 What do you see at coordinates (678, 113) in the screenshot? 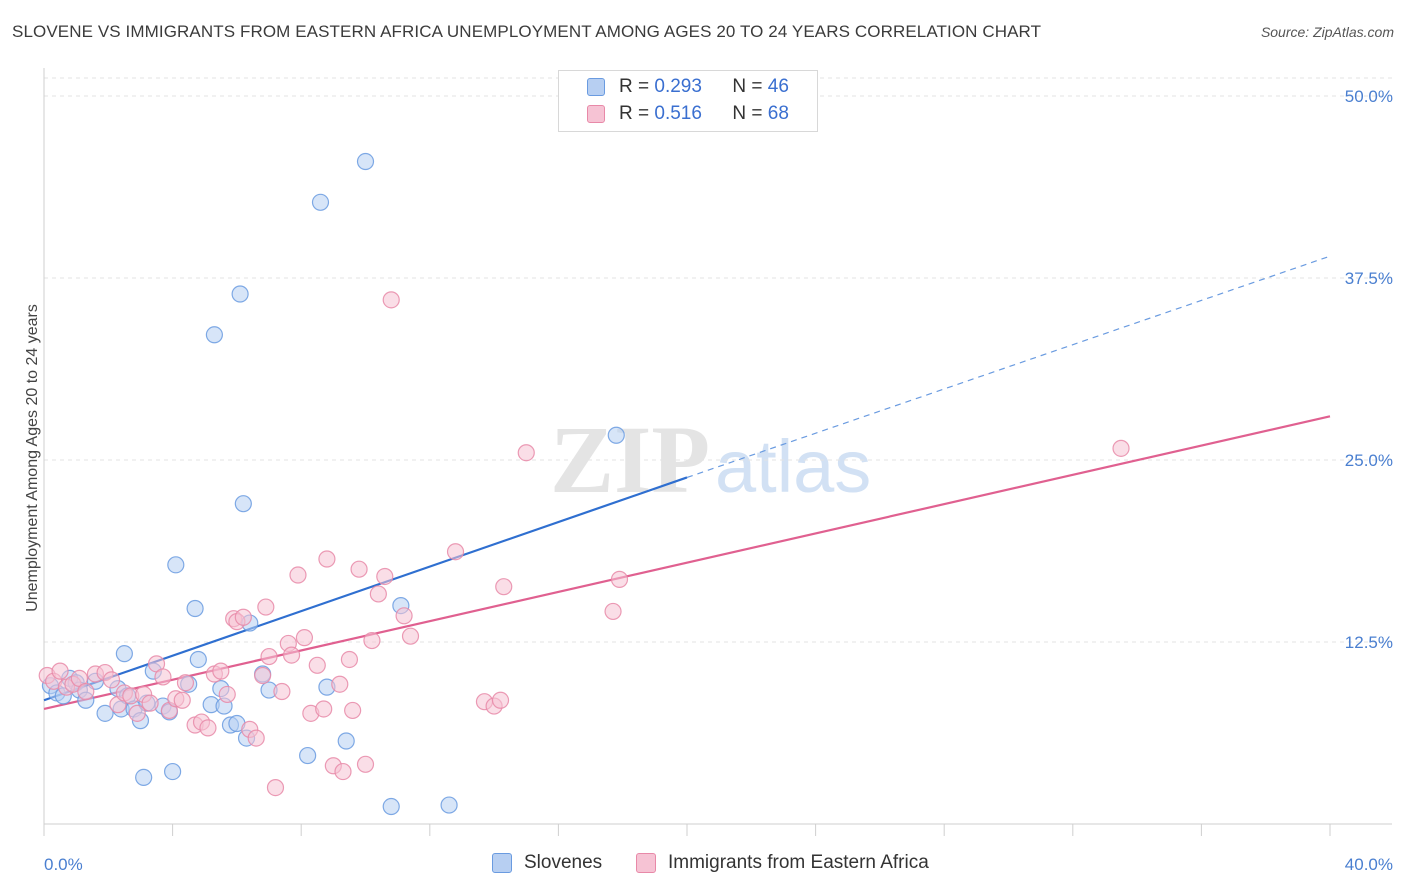
I see `legend-r-value: 0.516` at bounding box center [678, 113].